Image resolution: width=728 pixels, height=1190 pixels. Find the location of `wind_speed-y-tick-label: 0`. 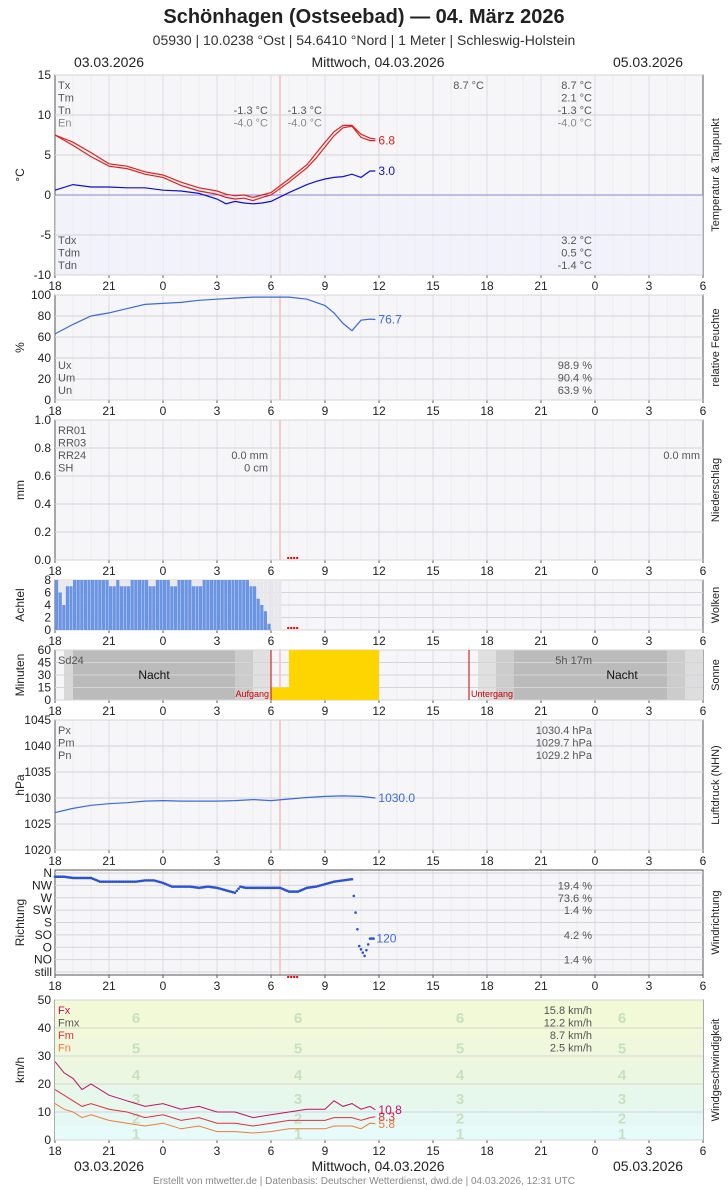

wind_speed-y-tick-label: 0 is located at coordinates (47, 1140).